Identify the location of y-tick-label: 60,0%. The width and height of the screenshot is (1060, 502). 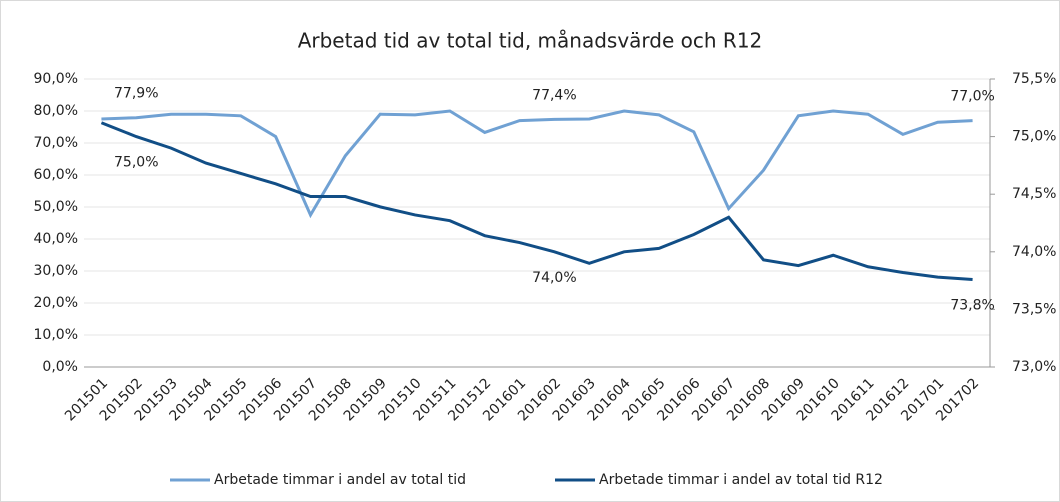
(56, 175).